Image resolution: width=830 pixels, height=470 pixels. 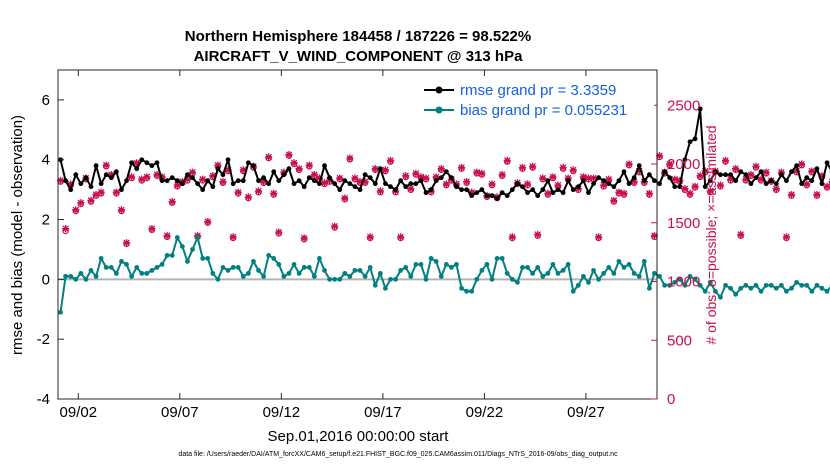 What do you see at coordinates (46, 160) in the screenshot?
I see `y-tick-label: 4` at bounding box center [46, 160].